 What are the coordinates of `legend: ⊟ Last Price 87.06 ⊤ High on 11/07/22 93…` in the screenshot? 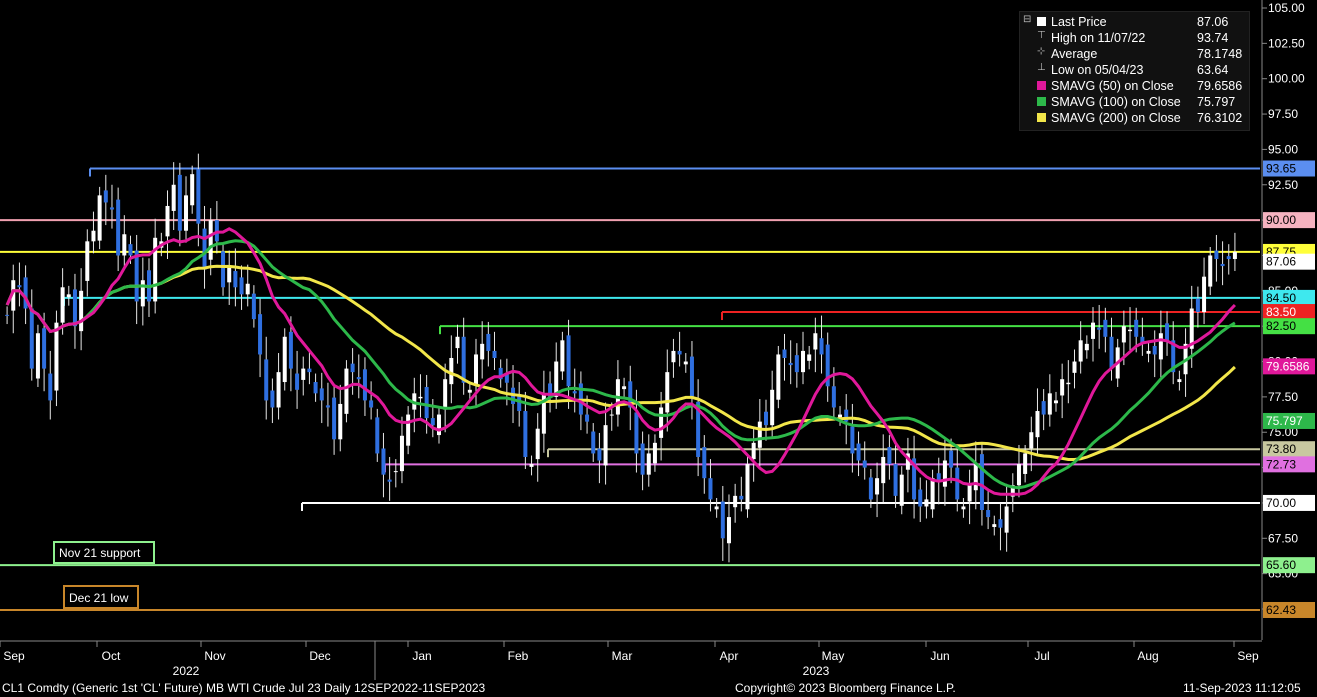 It's located at (1134, 71).